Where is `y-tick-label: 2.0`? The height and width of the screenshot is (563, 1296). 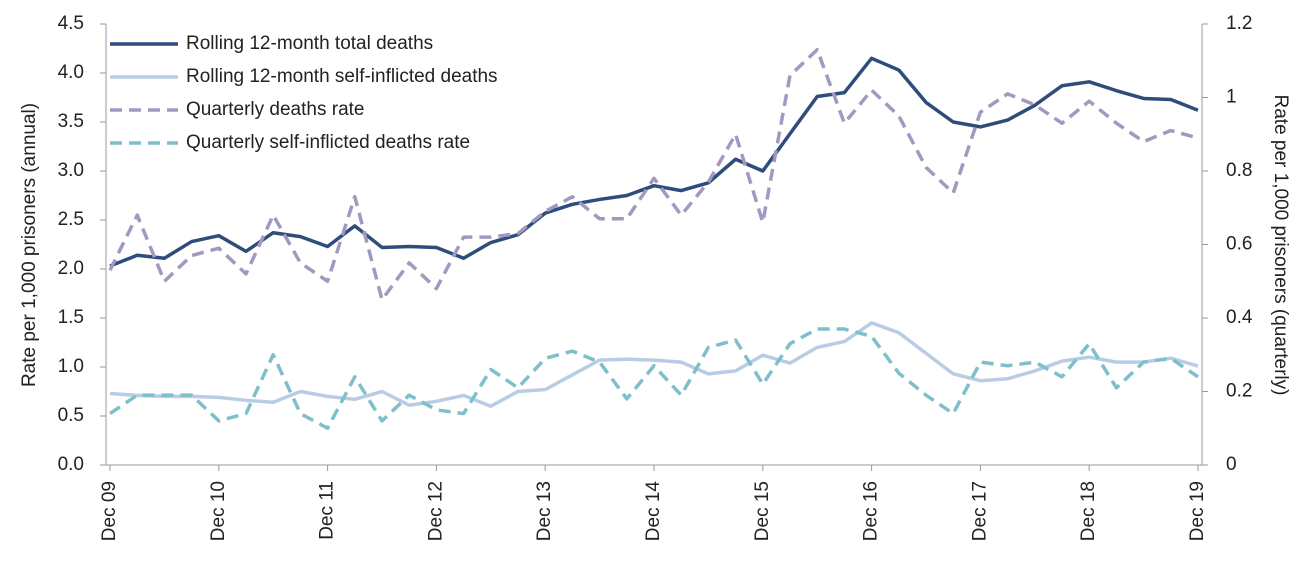
y-tick-label: 2.0 is located at coordinates (71, 268).